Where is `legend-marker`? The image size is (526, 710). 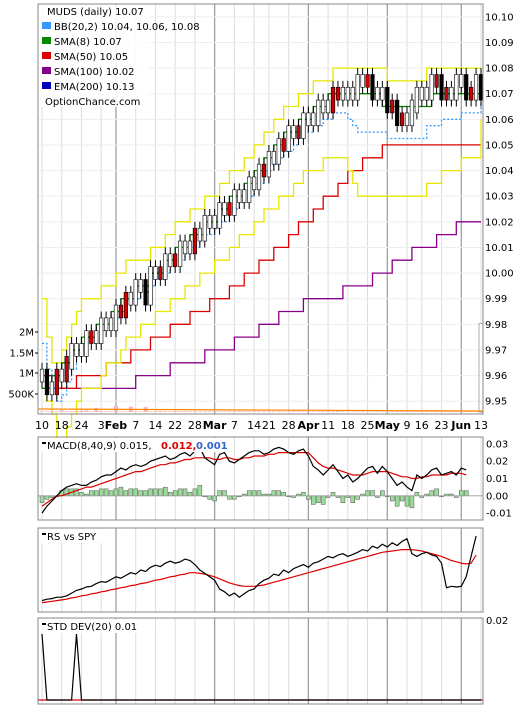 legend-marker is located at coordinates (44, 443).